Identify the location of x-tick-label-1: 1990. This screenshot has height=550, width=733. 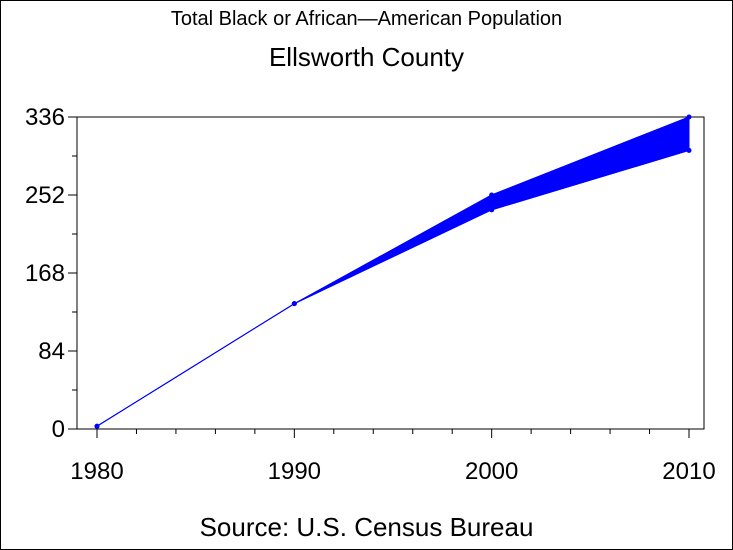
(294, 471).